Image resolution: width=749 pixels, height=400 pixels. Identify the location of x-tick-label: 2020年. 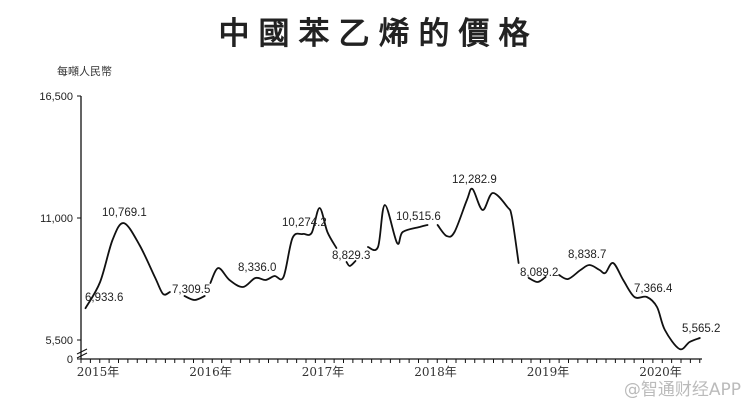
(660, 372).